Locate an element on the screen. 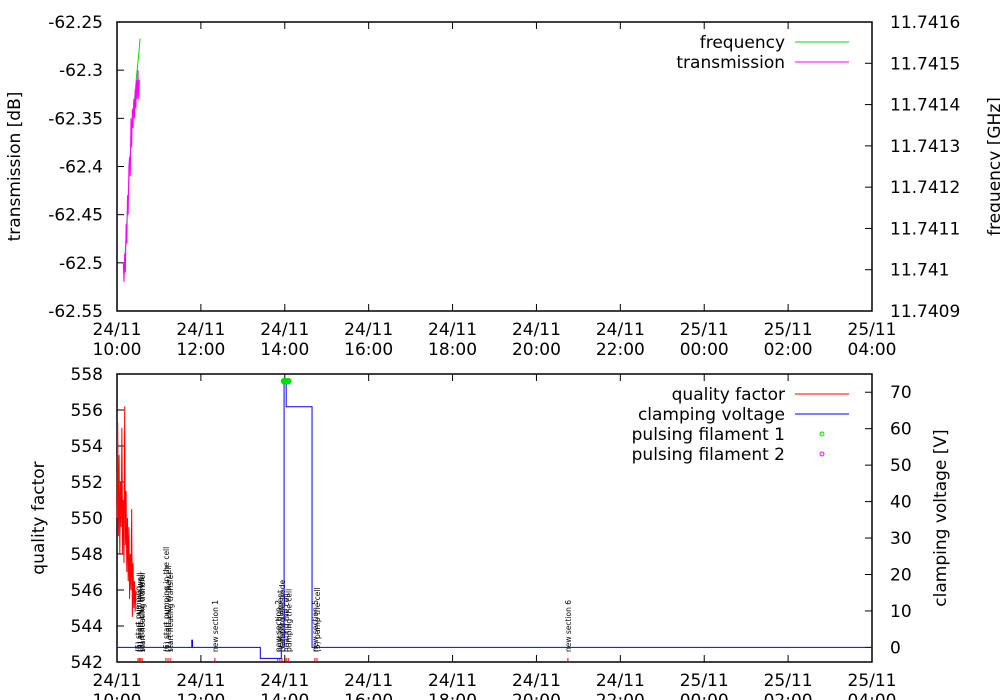  y-tick-label: 550 is located at coordinates (87, 519).